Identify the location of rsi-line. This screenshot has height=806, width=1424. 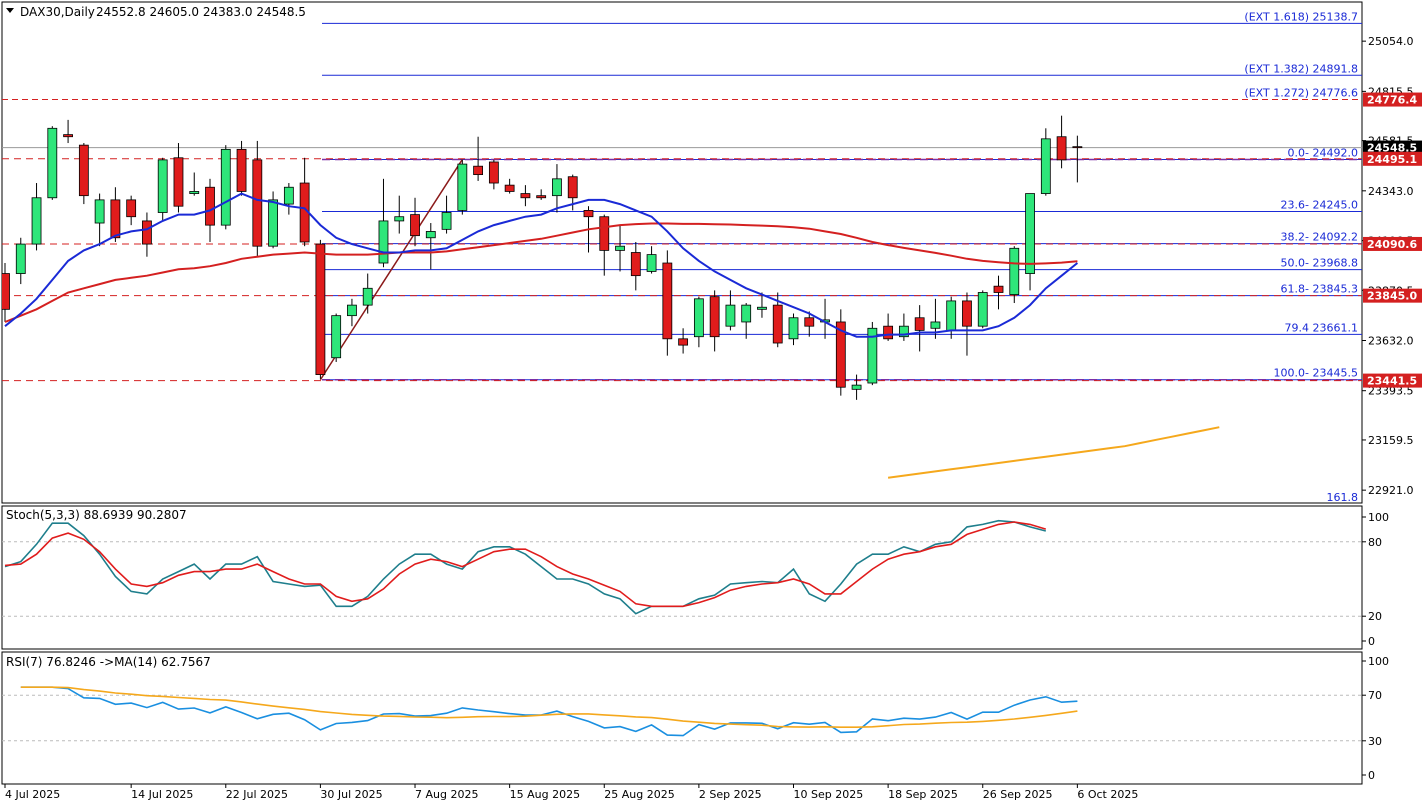
(549, 711).